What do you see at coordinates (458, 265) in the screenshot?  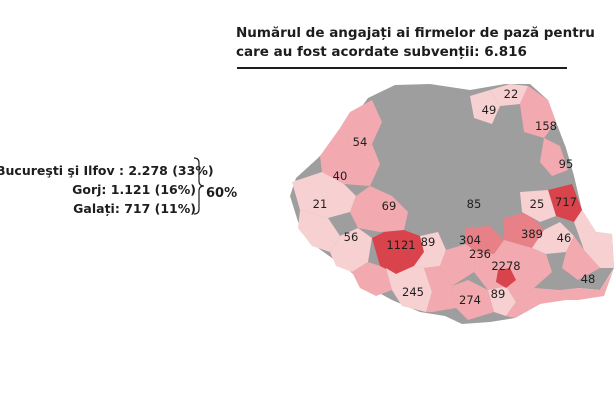 I see `county-arges` at bounding box center [458, 265].